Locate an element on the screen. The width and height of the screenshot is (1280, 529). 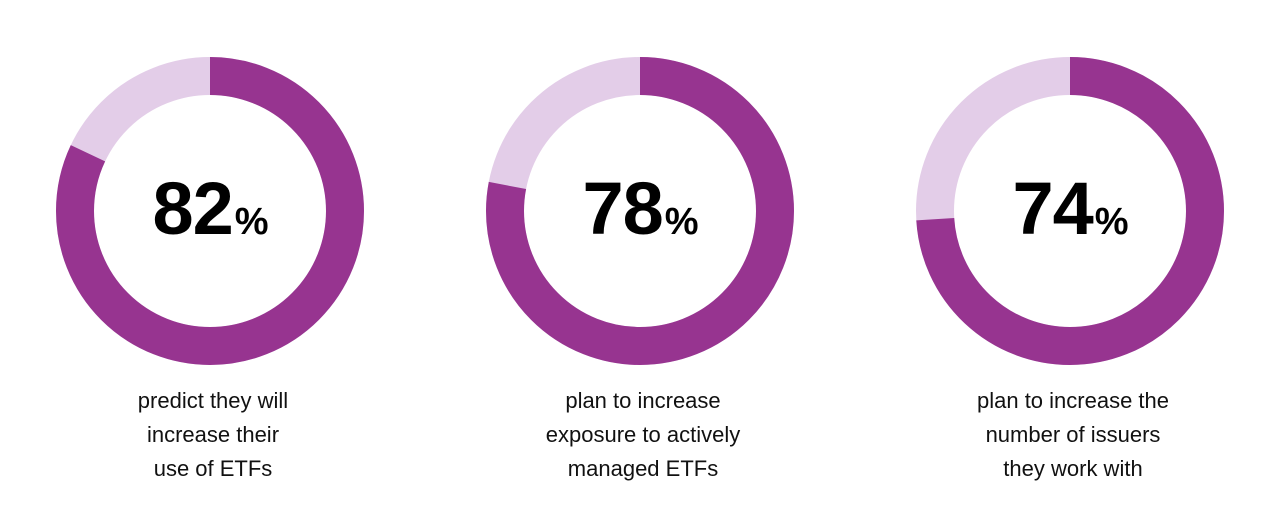
caption-line: managed ETFs is located at coordinates (643, 468).